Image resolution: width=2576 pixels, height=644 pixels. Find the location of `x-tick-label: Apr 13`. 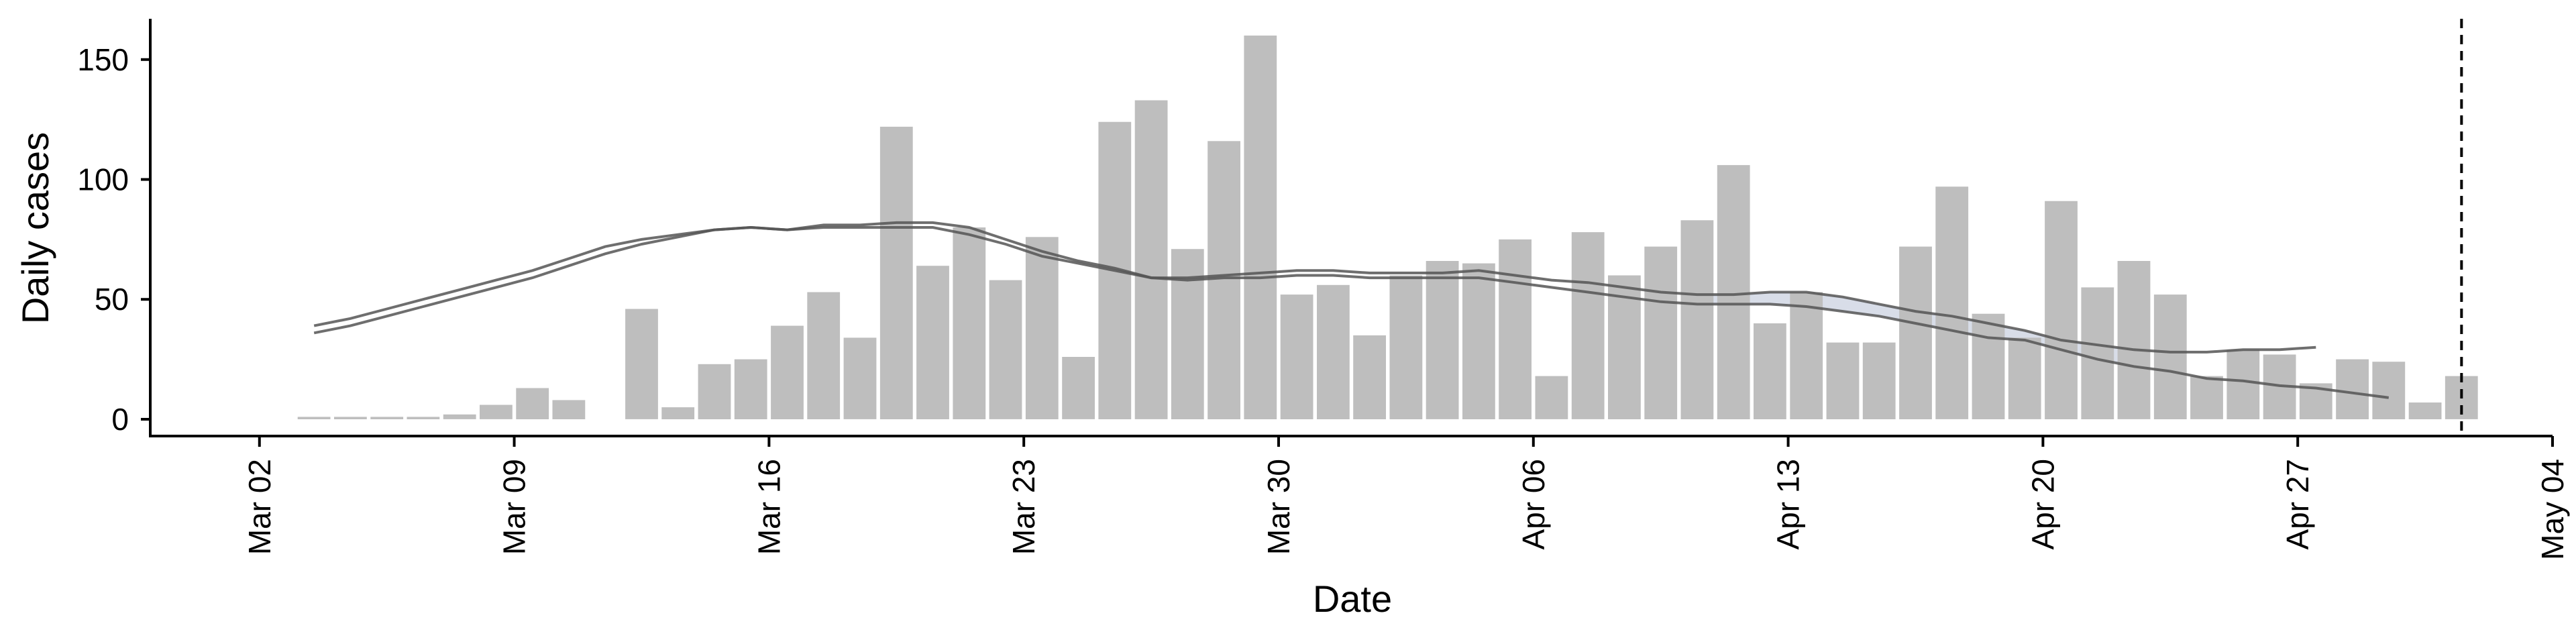

x-tick-label: Apr 13 is located at coordinates (1788, 504).